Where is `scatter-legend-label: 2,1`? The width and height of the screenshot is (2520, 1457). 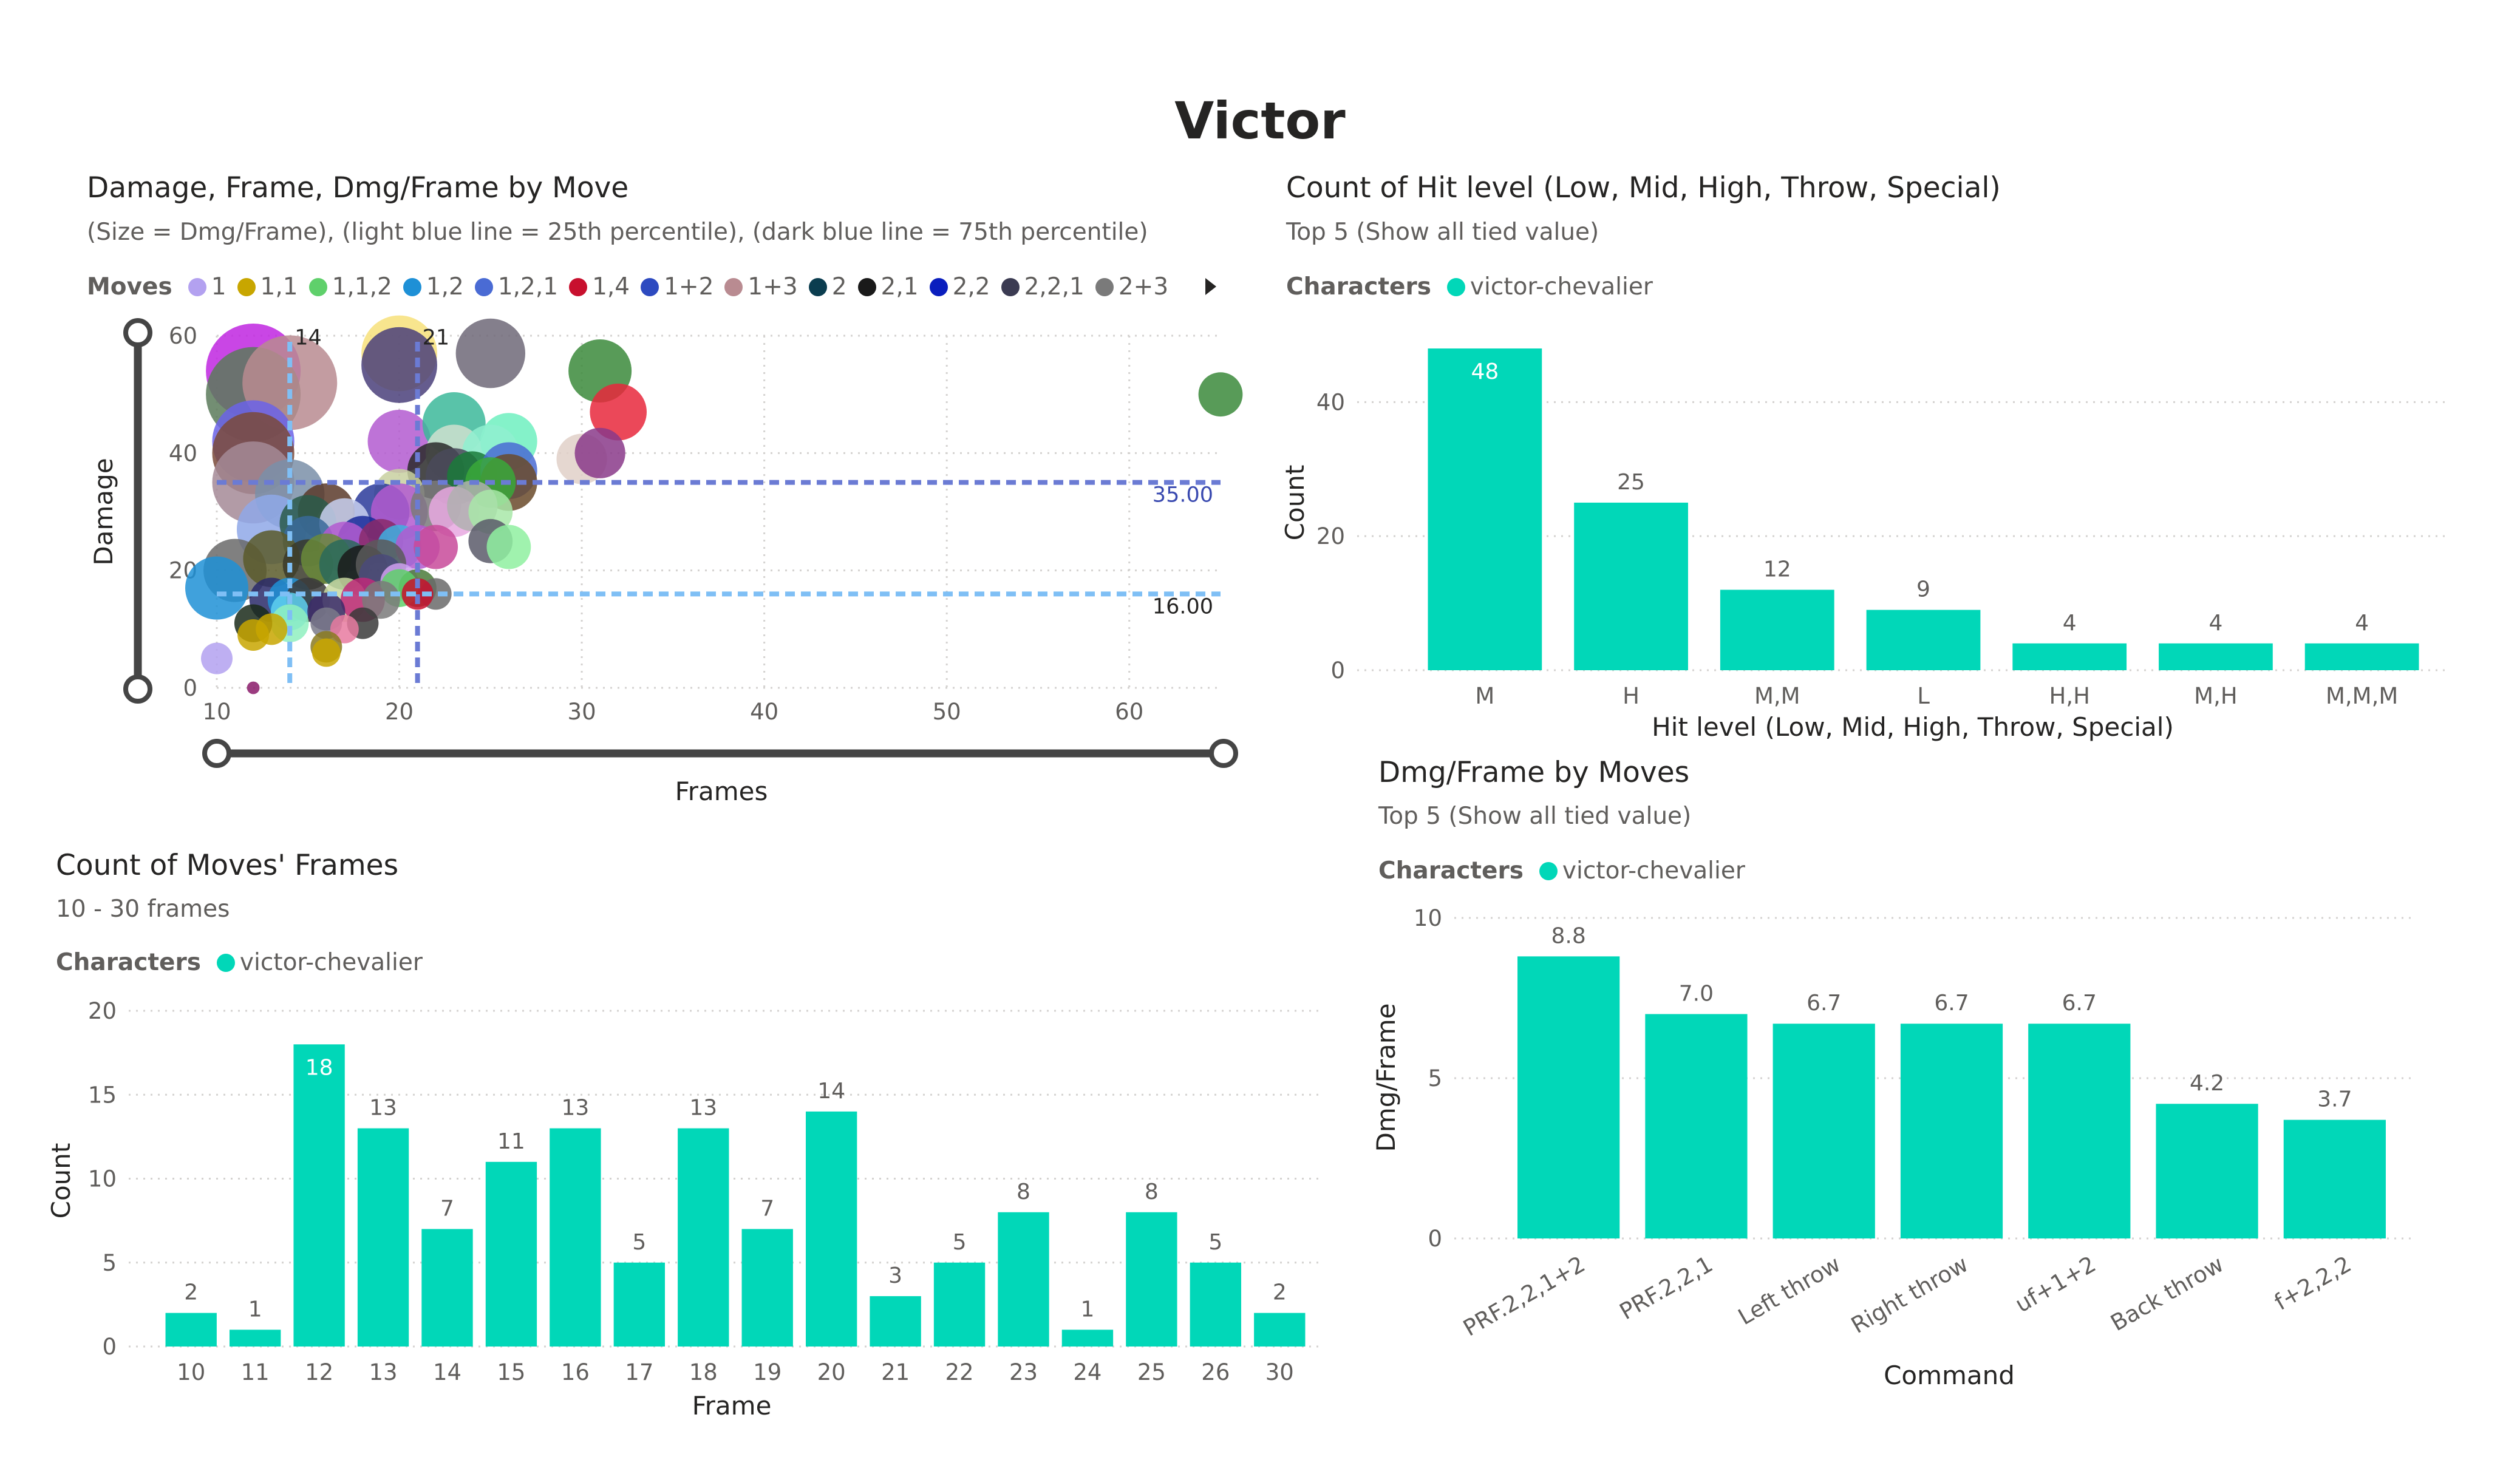
scatter-legend-label: 2,1 is located at coordinates (899, 287).